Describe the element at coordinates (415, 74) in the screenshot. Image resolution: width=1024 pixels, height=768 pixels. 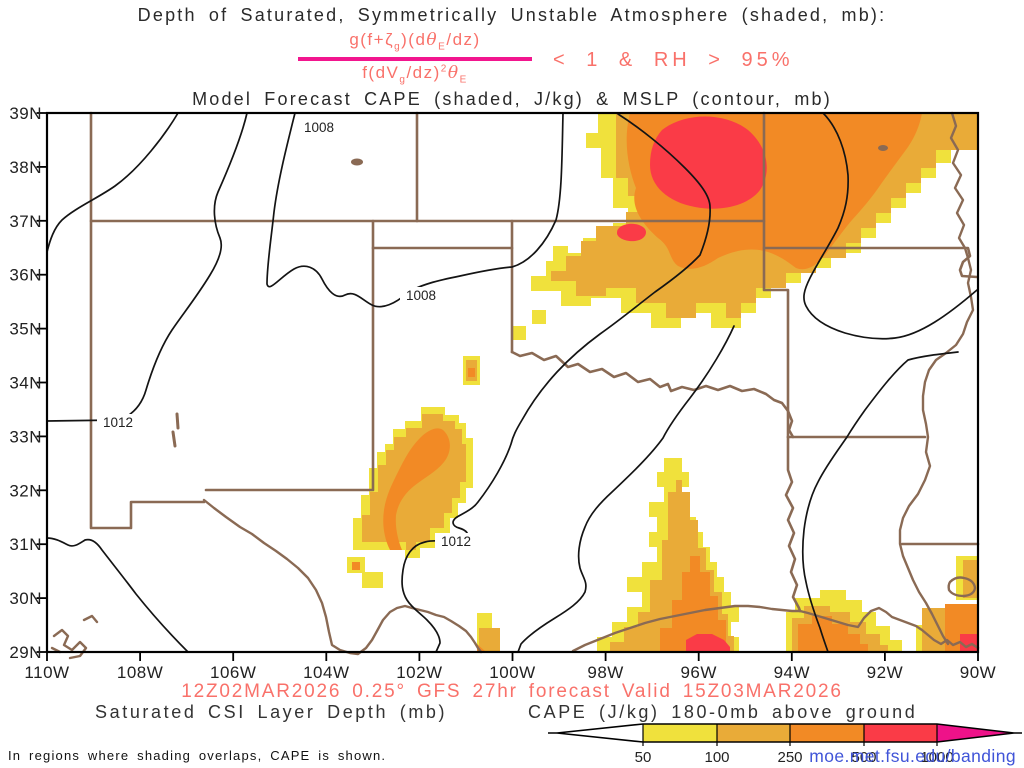
I see `formula-denominator: f(dVg/dz)2θE` at that location.